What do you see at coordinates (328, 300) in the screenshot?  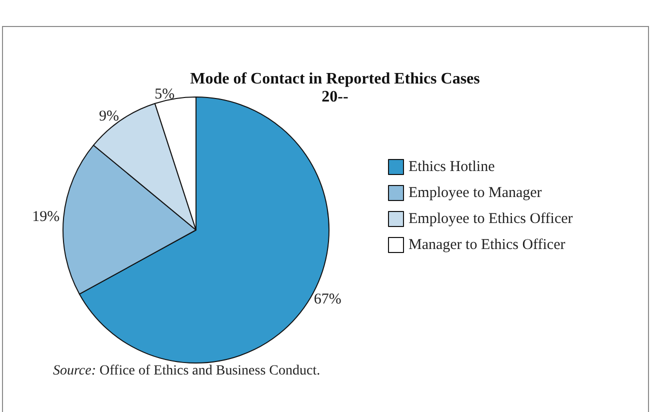 I see `data-label: 67%` at bounding box center [328, 300].